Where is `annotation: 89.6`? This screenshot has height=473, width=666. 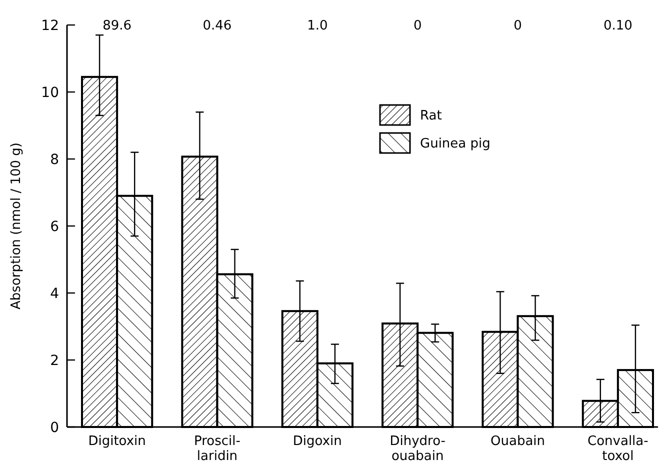
annotation: 89.6 is located at coordinates (117, 26).